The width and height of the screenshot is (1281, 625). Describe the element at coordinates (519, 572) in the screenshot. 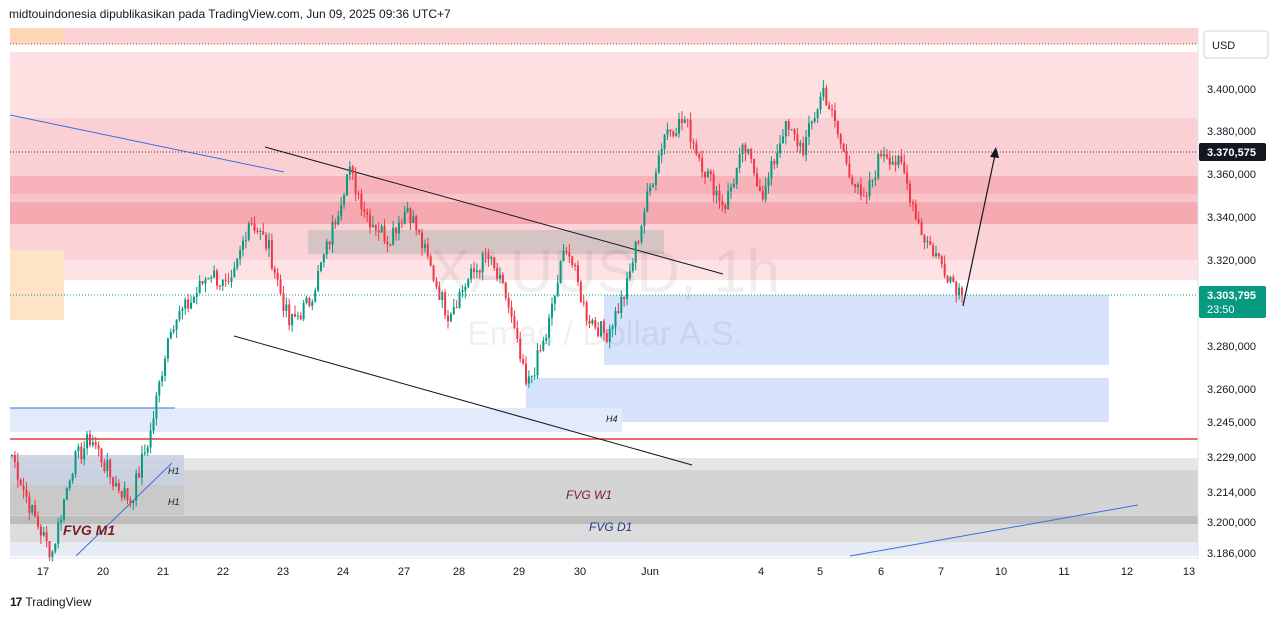

I see `time-tick-label: 29` at that location.